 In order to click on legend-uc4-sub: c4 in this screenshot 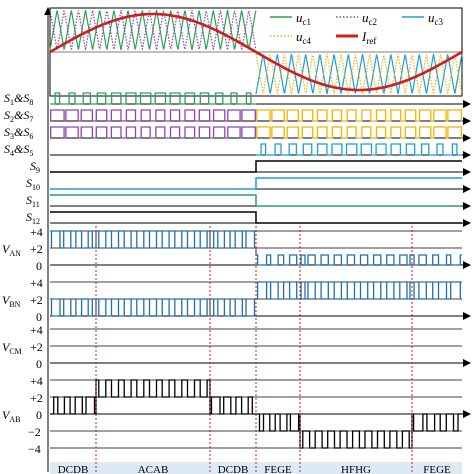, I will do `click(307, 41)`.